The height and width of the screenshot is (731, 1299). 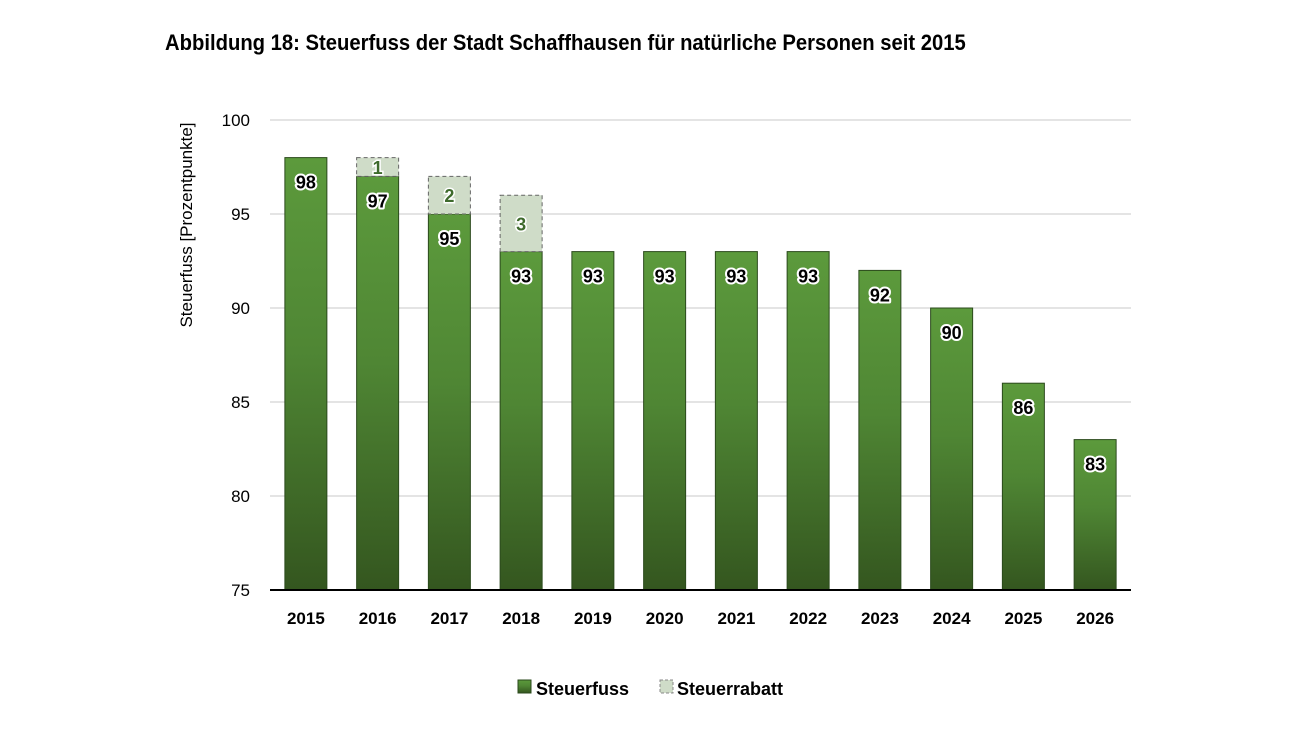 I want to click on x-tick-label: 2019, so click(x=593, y=618).